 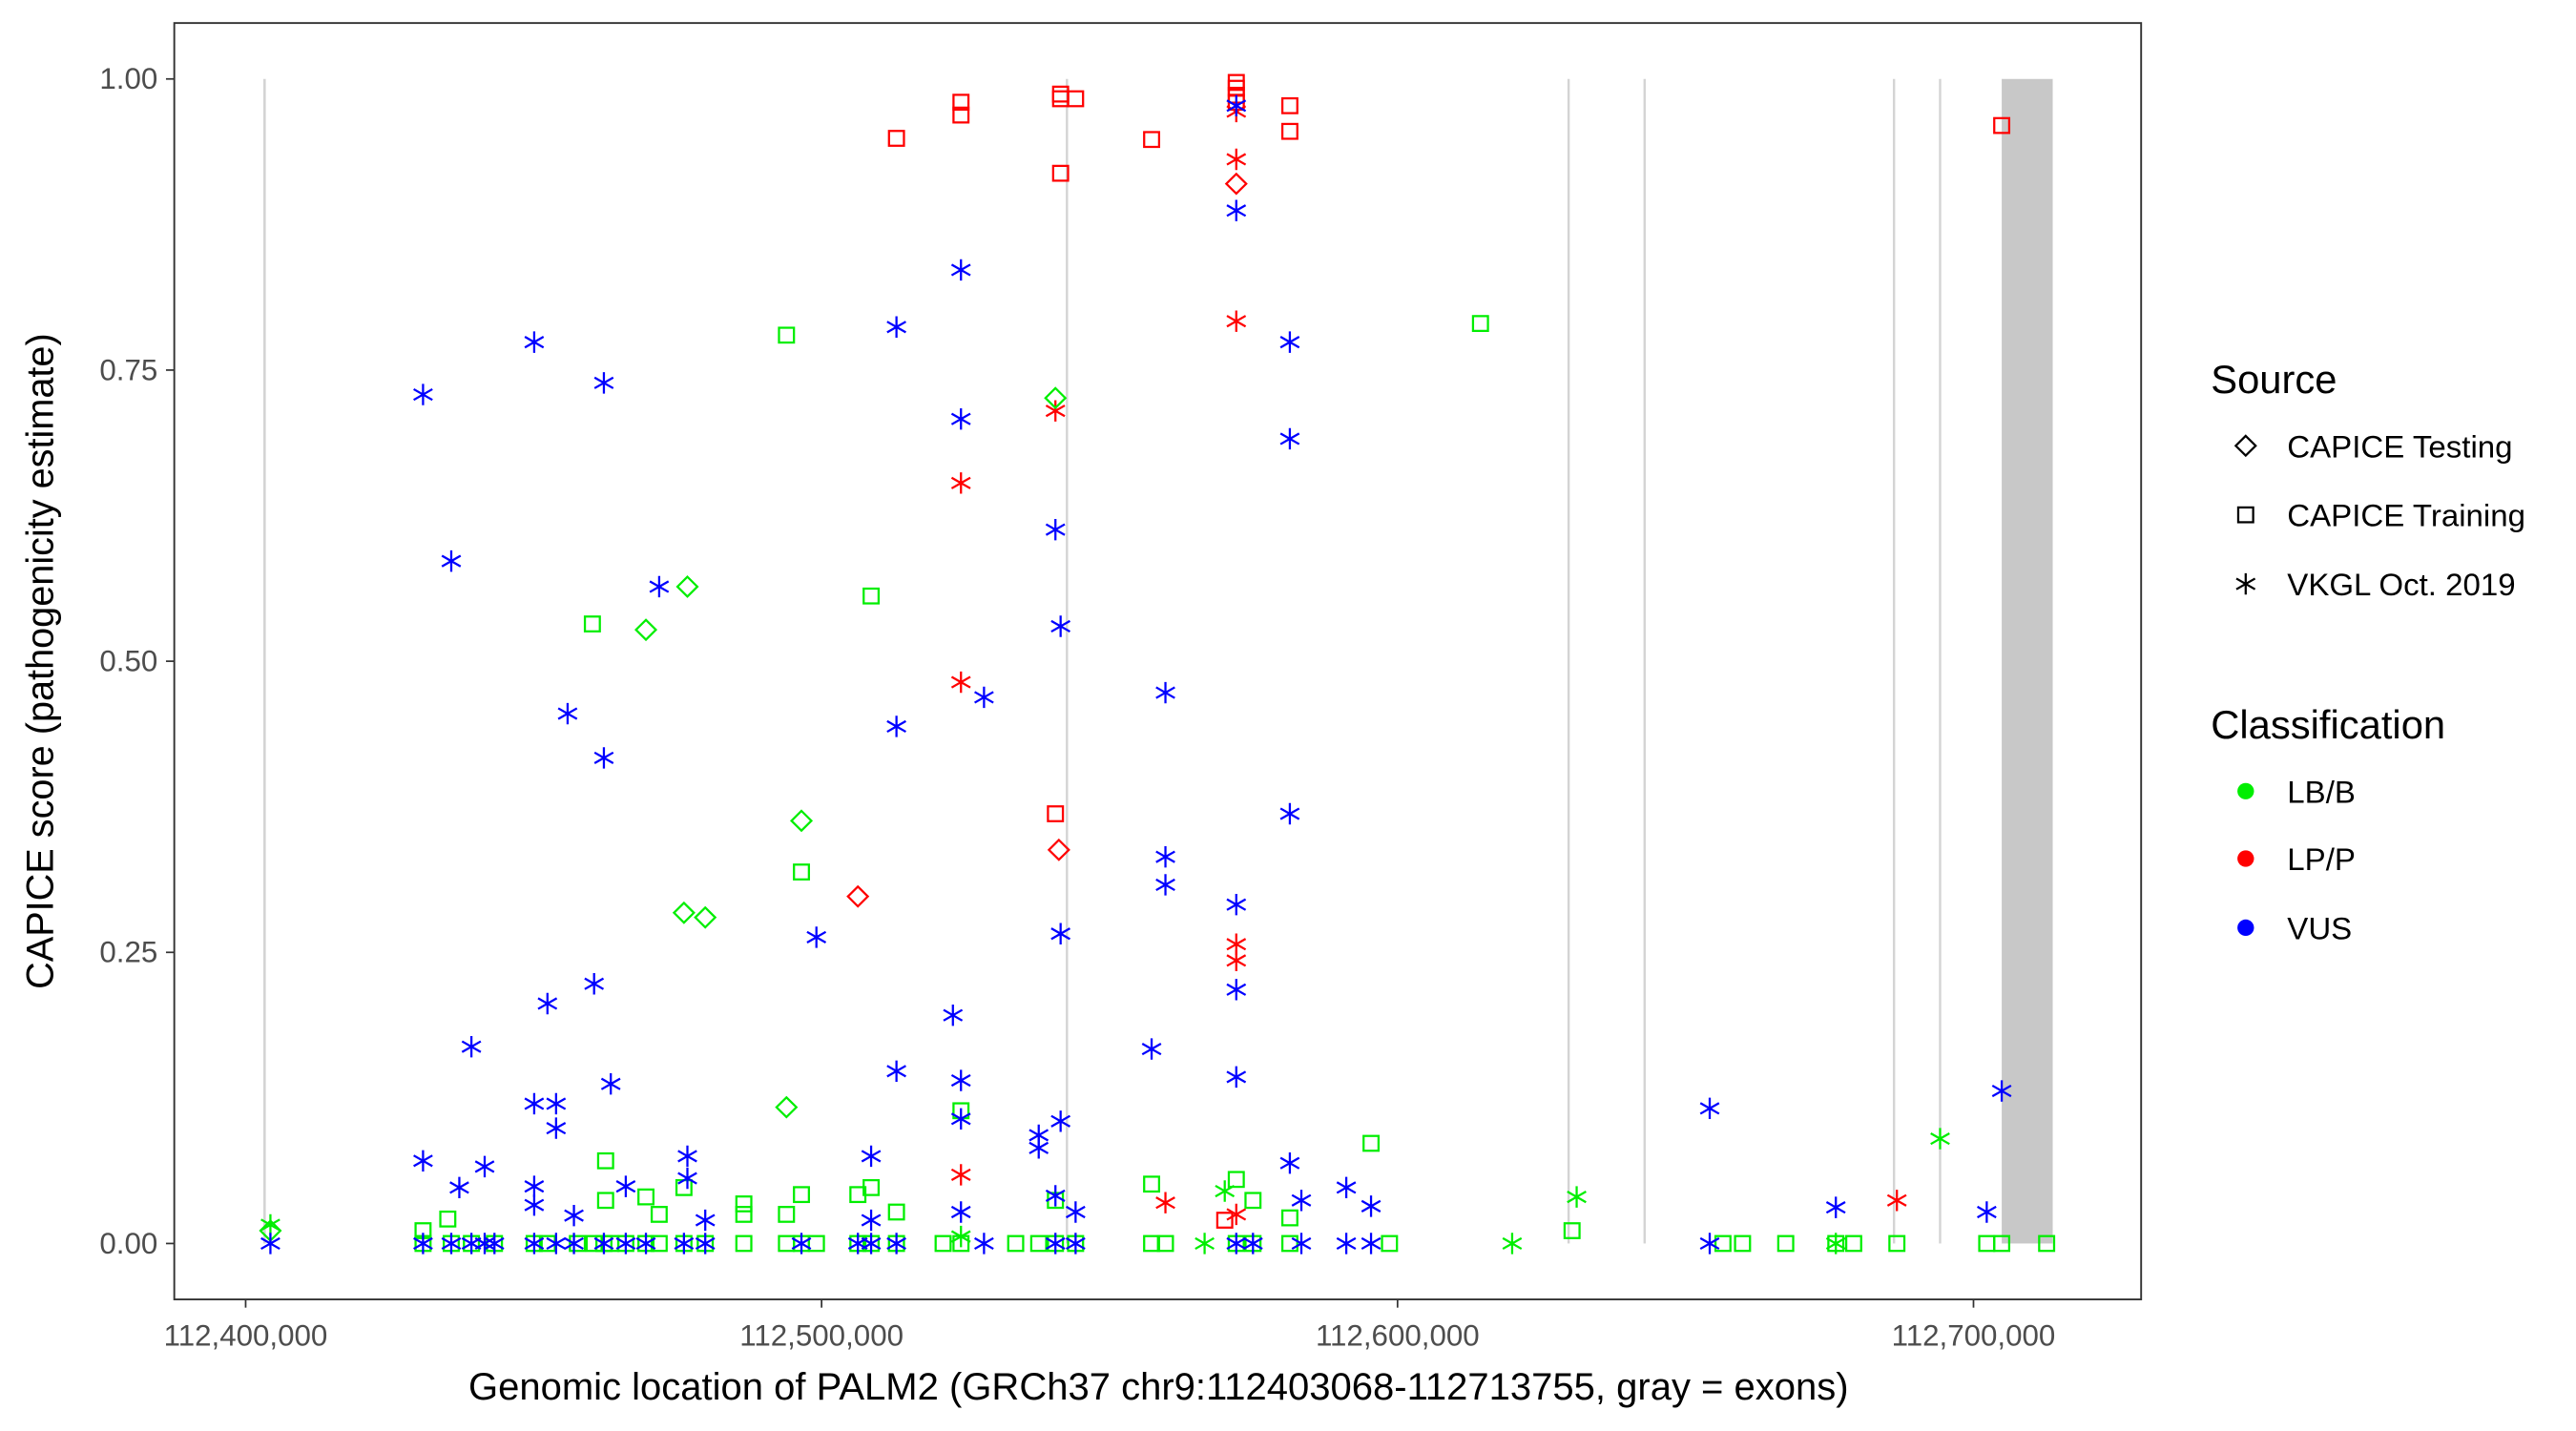 What do you see at coordinates (246, 1335) in the screenshot?
I see `x-tick-label: 112,400,000` at bounding box center [246, 1335].